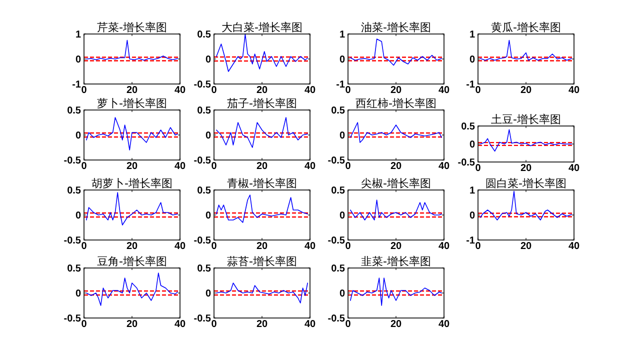 The image size is (640, 353). Describe the element at coordinates (396, 261) in the screenshot. I see `chart-title: 韭菜-增长率图` at that location.